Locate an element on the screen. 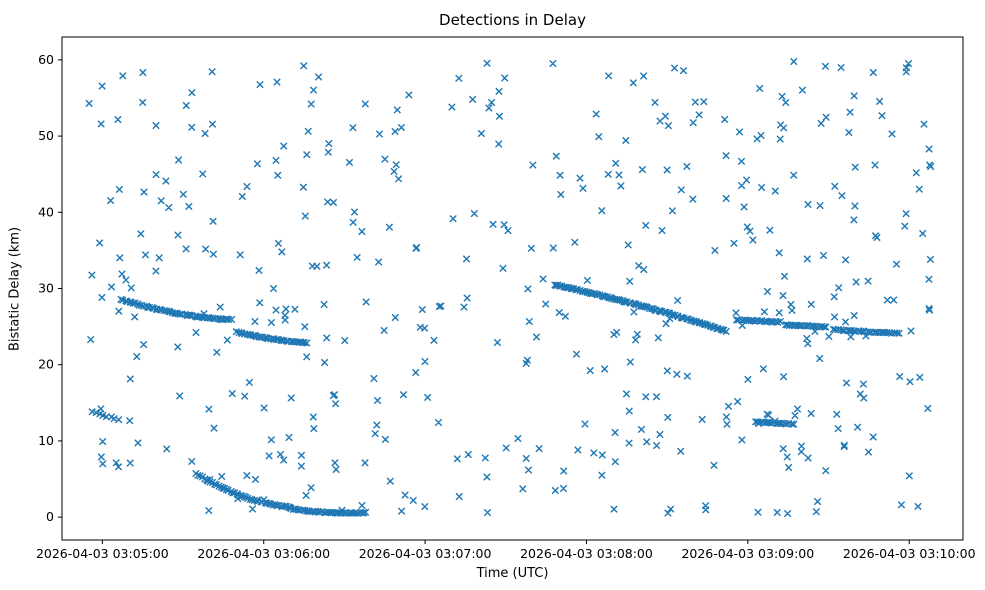 The width and height of the screenshot is (985, 590). y-tick-label: 20 is located at coordinates (46, 364).